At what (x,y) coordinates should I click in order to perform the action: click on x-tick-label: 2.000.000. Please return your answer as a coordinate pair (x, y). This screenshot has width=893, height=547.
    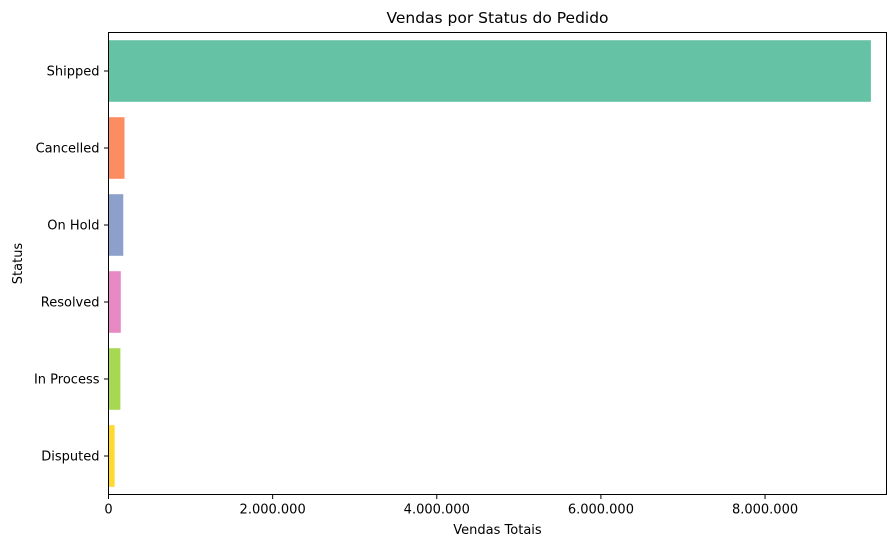
    Looking at the image, I should click on (273, 510).